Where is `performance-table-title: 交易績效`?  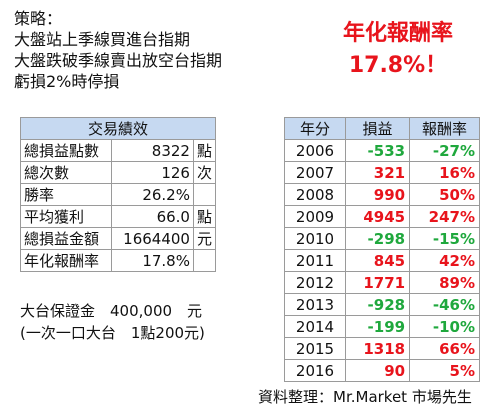
performance-table-title: 交易績效 is located at coordinates (118, 128).